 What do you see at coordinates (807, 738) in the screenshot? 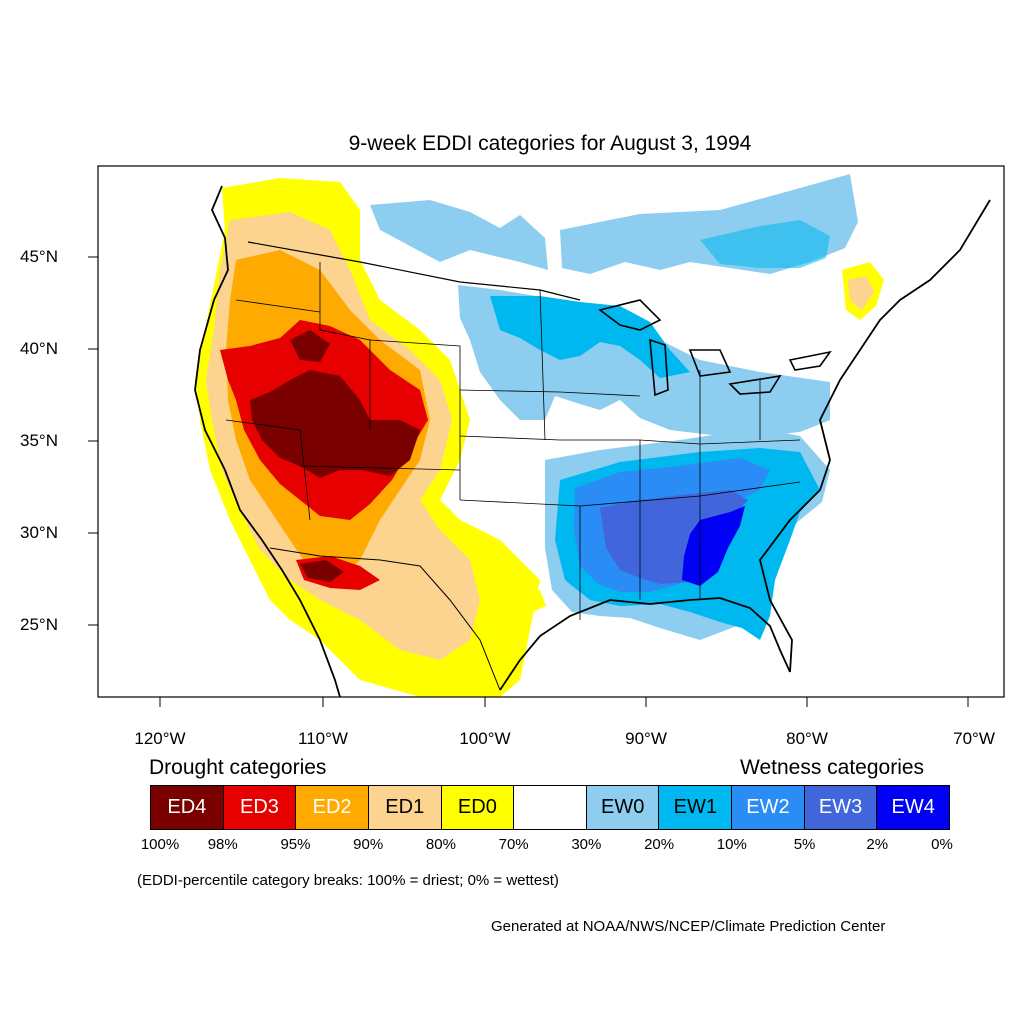
I see `lon-label-80: 80°W` at bounding box center [807, 738].